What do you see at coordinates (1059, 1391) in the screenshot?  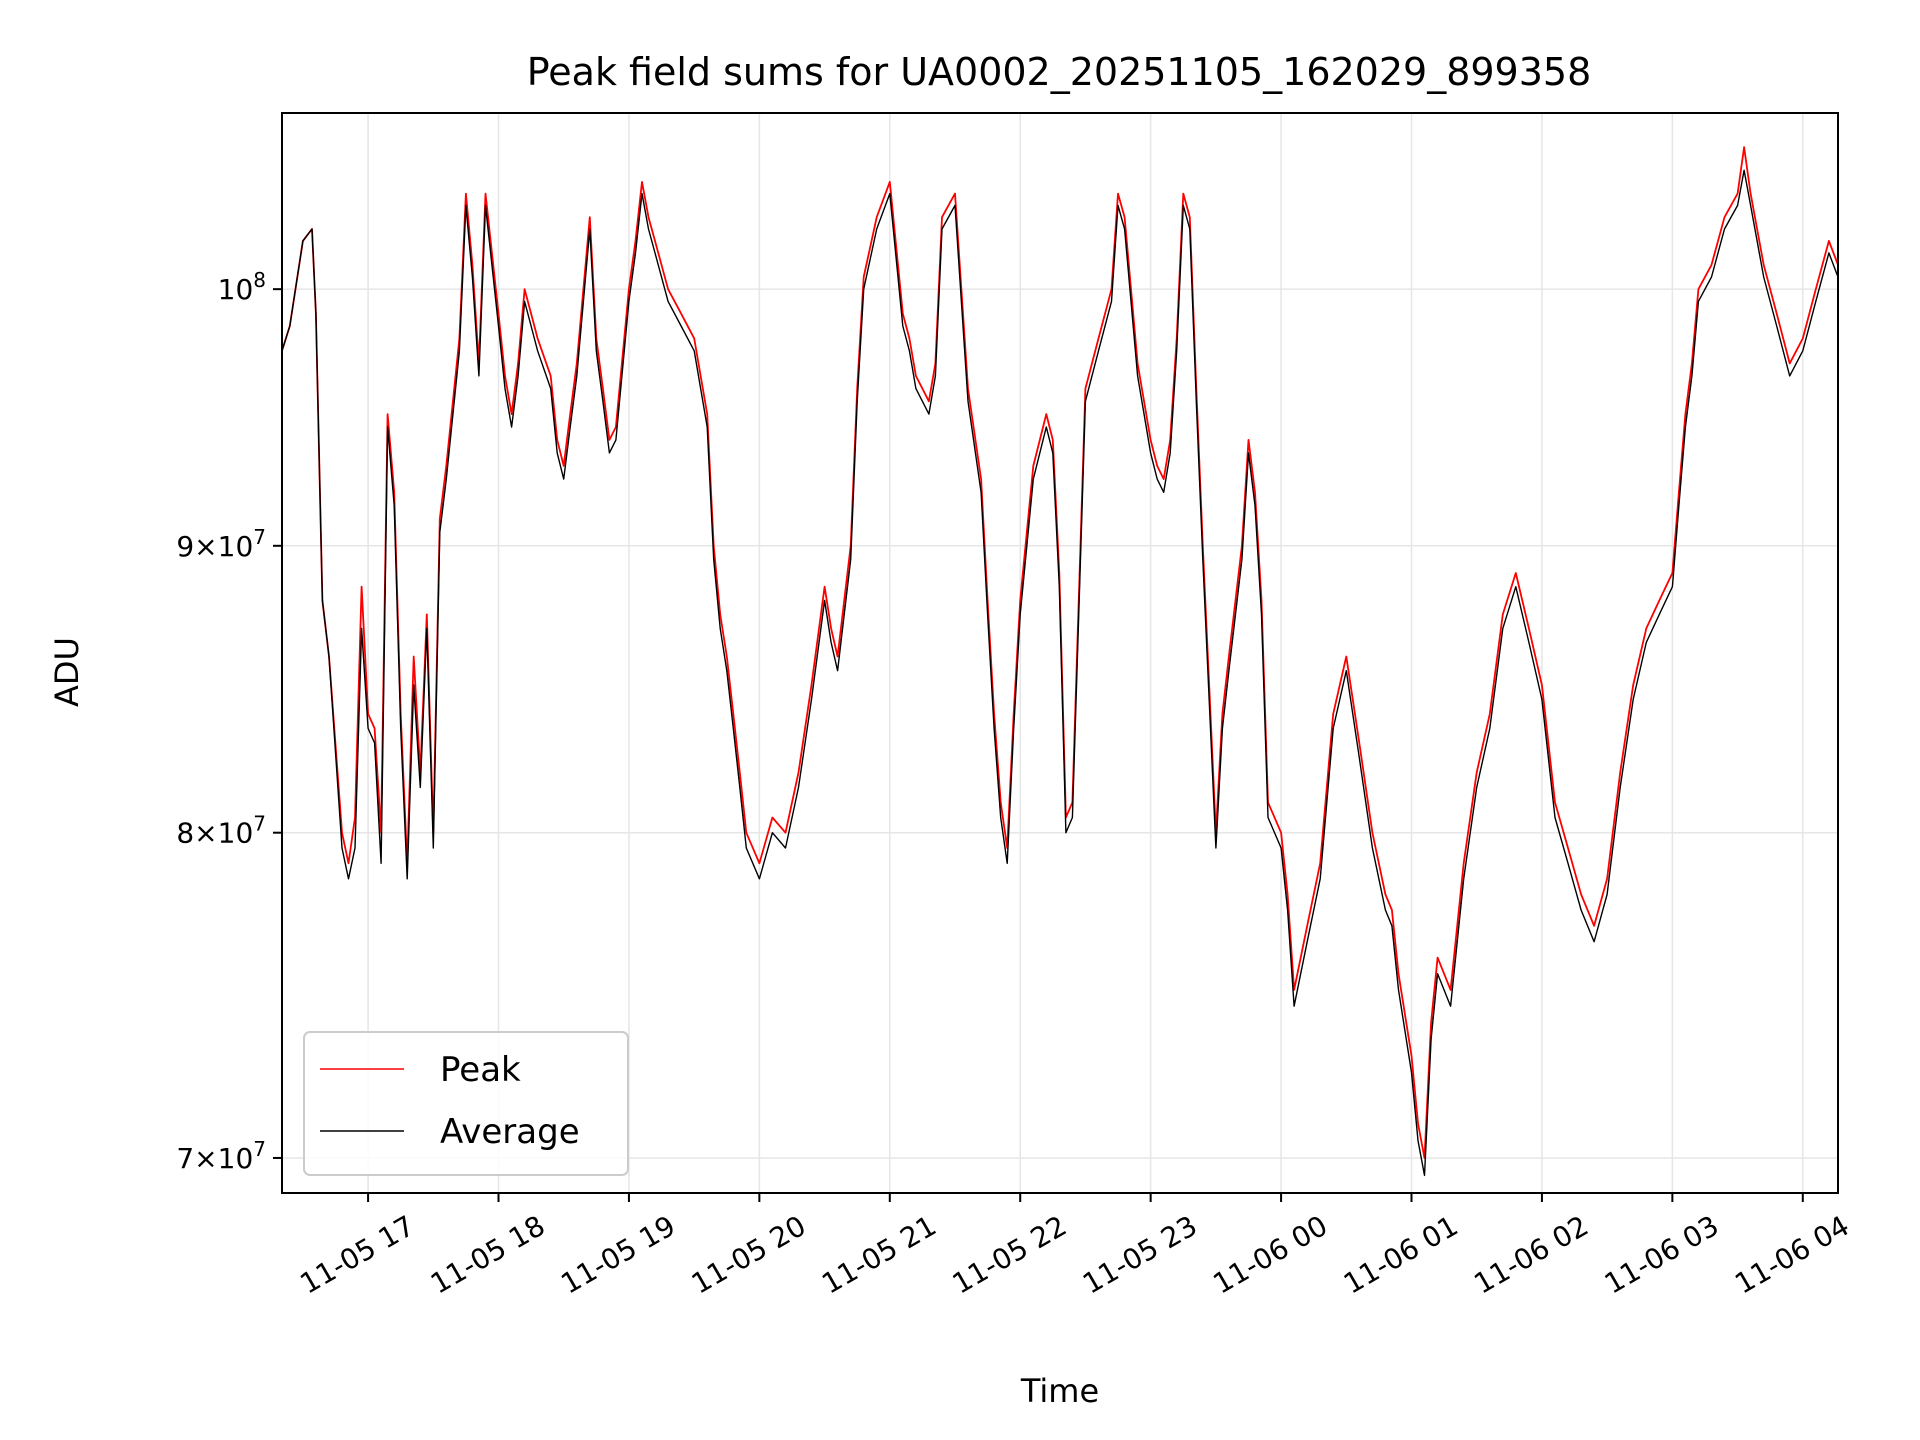 I see `x-axis-label: Time` at bounding box center [1059, 1391].